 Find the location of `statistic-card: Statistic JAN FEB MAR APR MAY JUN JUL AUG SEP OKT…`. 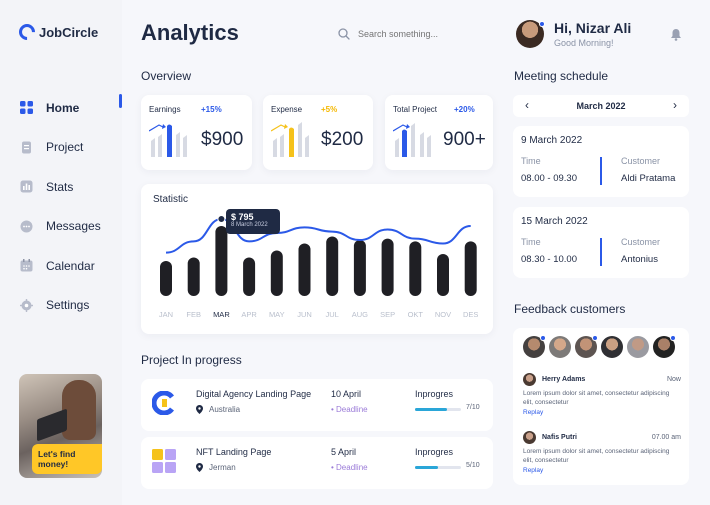

statistic-card: Statistic JAN FEB MAR APR MAY JUN JUL AUG SEP OKT… is located at coordinates (317, 259).